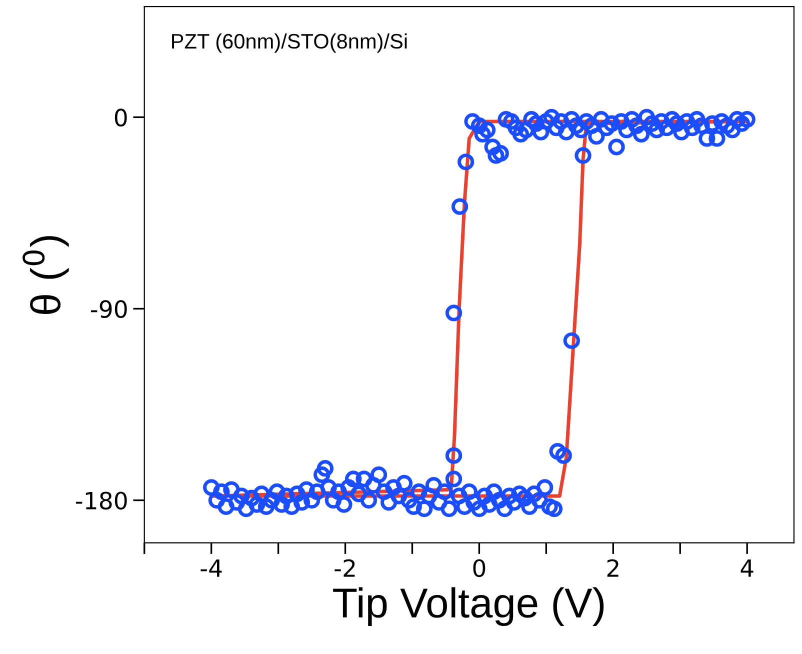 This screenshot has width=802, height=654. What do you see at coordinates (344, 568) in the screenshot?
I see `x-tick-label: -2` at bounding box center [344, 568].